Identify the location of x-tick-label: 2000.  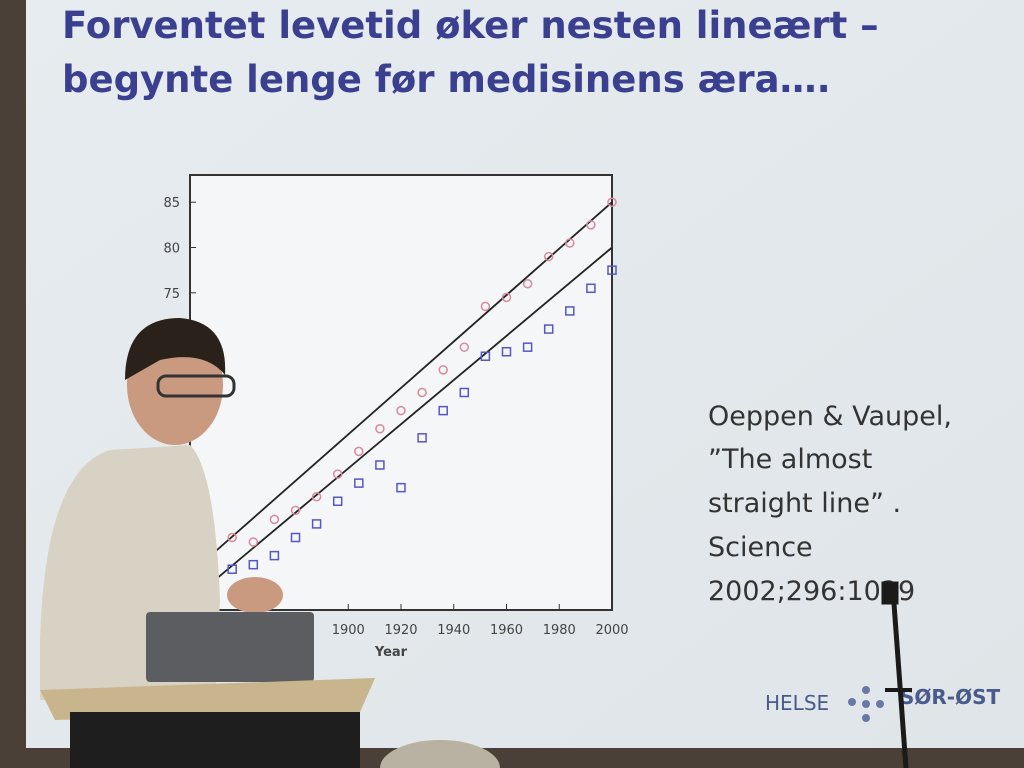
(611, 630).